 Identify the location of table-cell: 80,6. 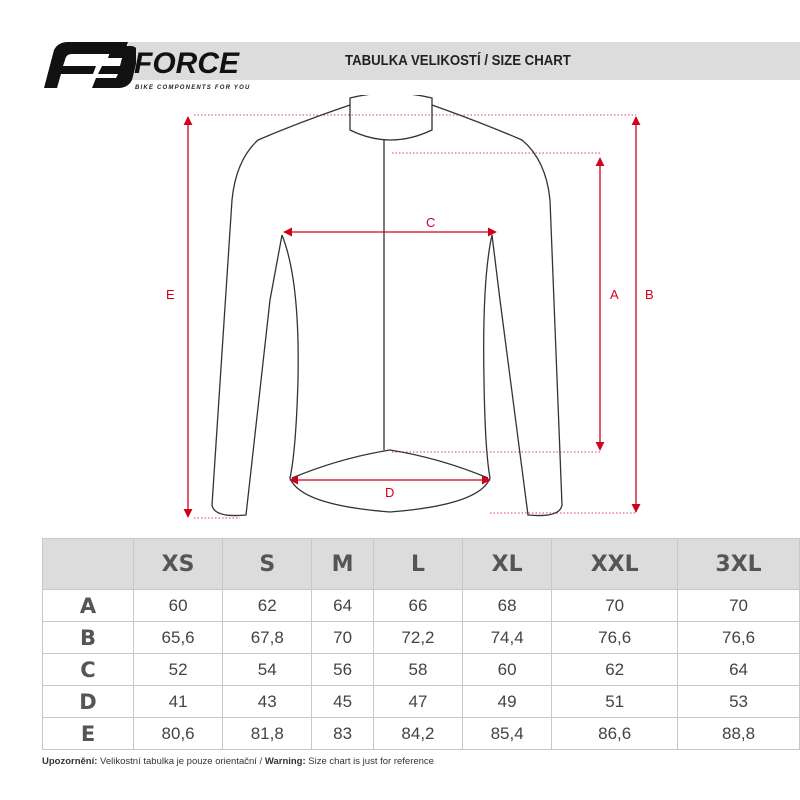
(178, 733).